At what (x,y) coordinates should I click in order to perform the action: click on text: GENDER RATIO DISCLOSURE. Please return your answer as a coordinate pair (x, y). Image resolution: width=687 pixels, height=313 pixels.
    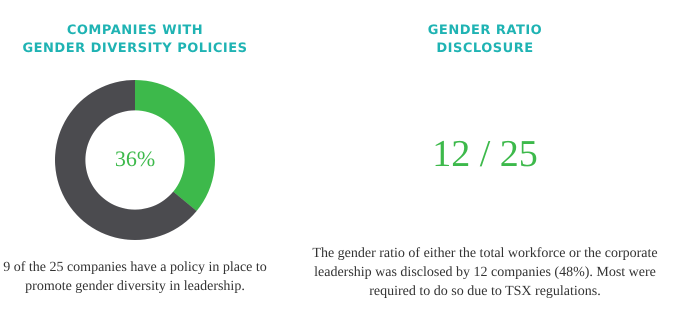
    Looking at the image, I should click on (485, 40).